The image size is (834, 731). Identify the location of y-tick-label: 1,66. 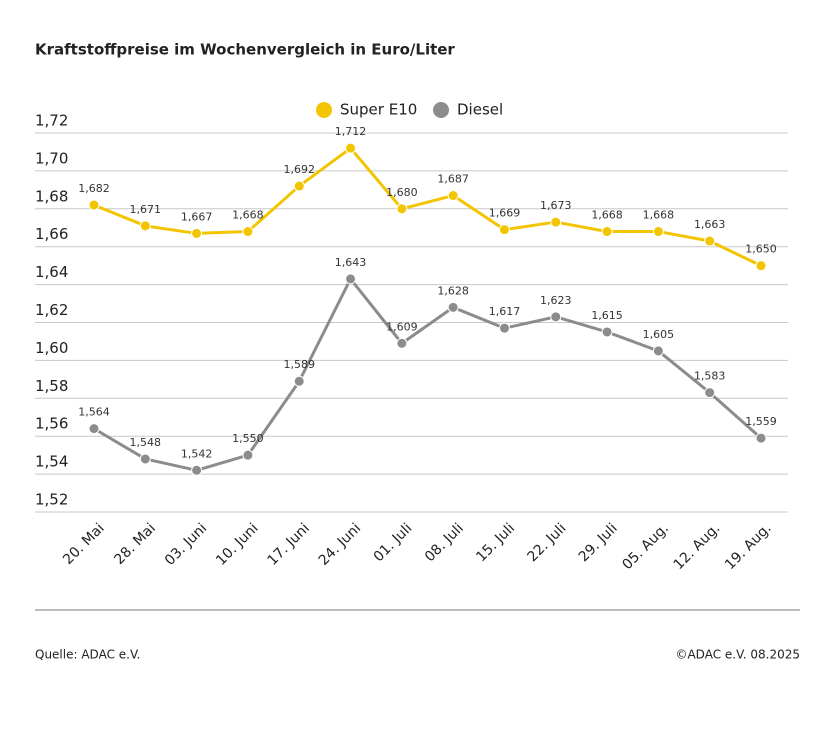
(51, 234).